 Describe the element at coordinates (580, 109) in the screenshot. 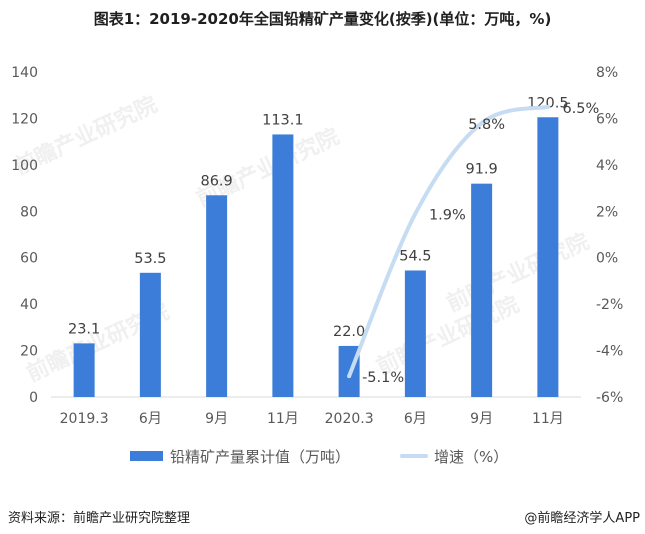

I see `growth-value-label-7: 6.5%` at that location.